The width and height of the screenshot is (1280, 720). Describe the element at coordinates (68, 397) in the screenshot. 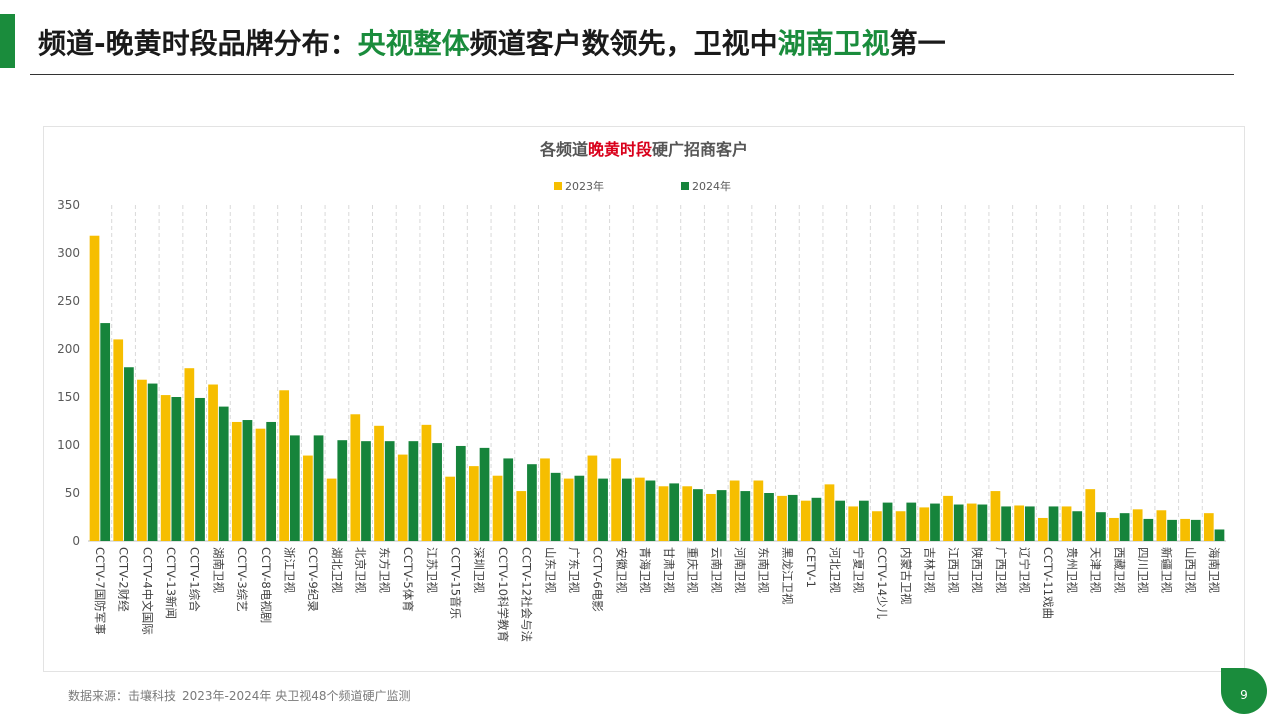

I see `y-tick-label: 150` at that location.